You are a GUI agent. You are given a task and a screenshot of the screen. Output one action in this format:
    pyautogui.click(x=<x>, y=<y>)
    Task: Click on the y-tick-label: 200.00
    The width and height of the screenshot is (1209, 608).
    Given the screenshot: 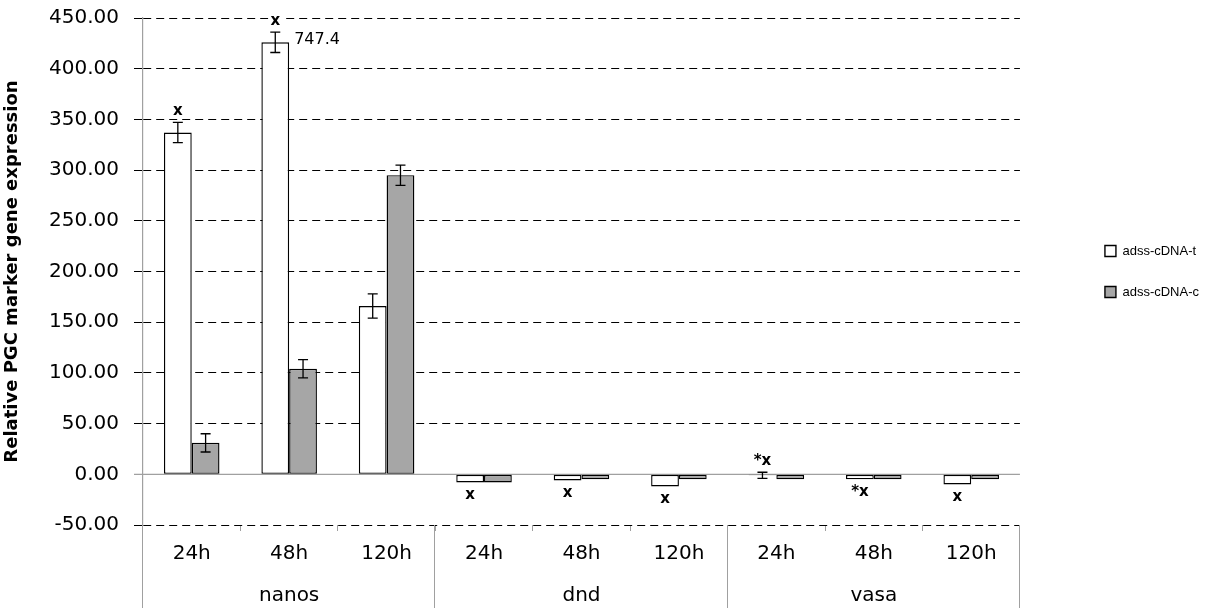 What is the action you would take?
    pyautogui.click(x=84, y=269)
    